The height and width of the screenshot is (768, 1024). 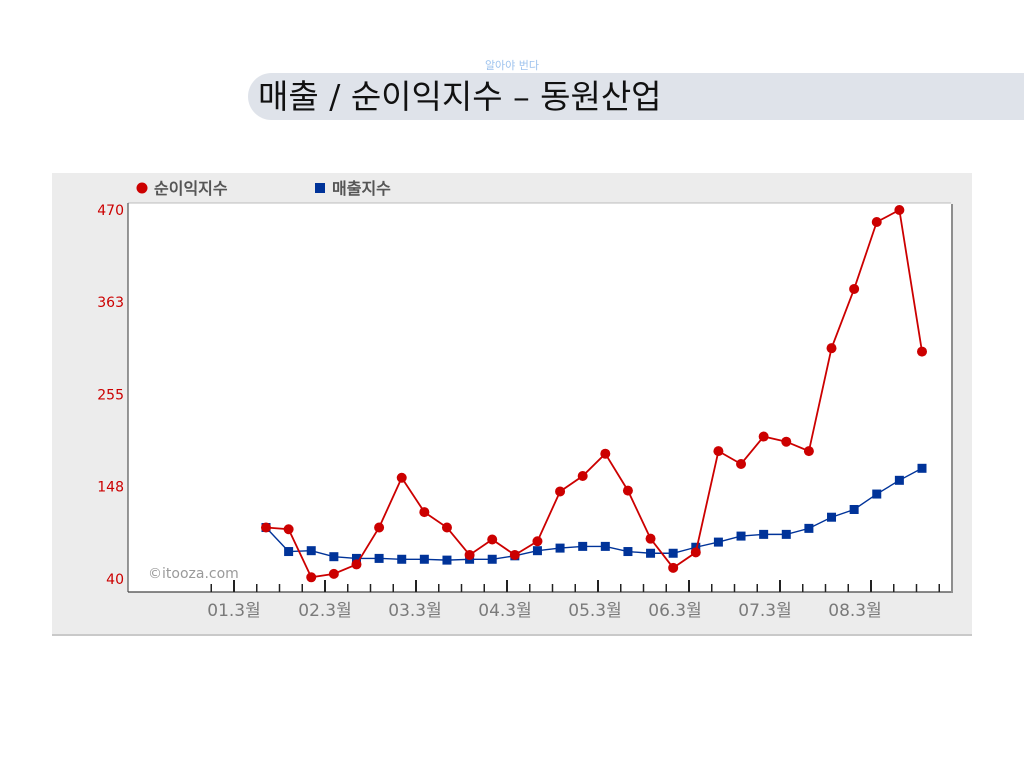 I want to click on y-tick-label: 40, so click(x=115, y=580).